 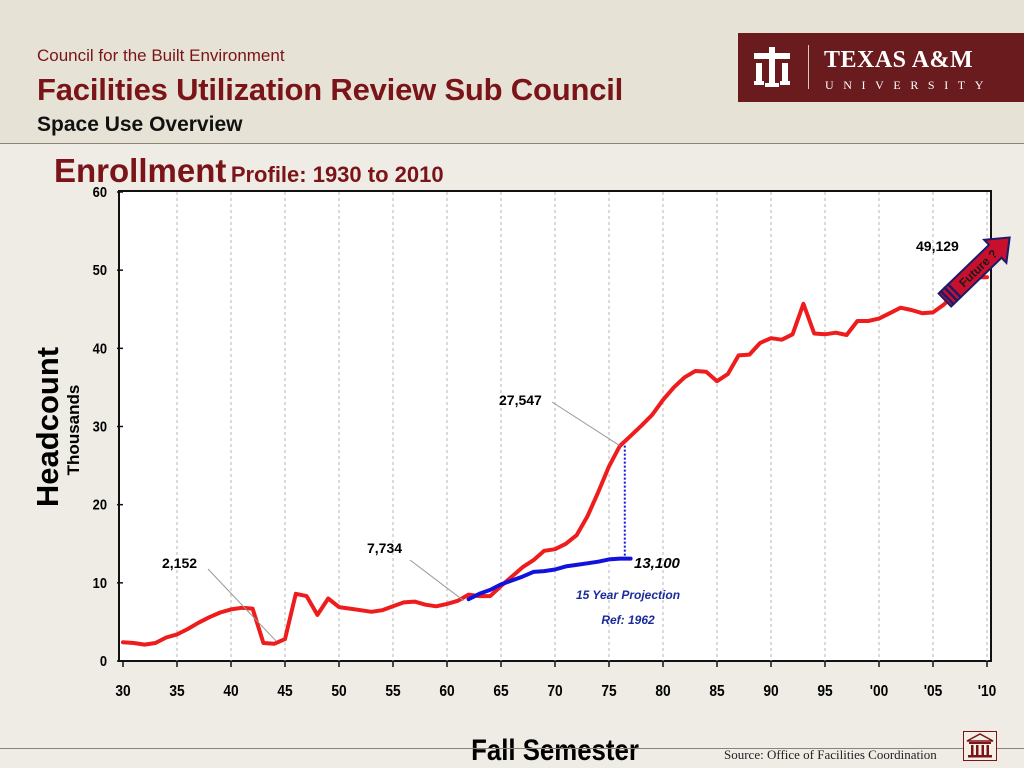 I want to click on council-name: Council for the Built Environment, so click(x=161, y=55).